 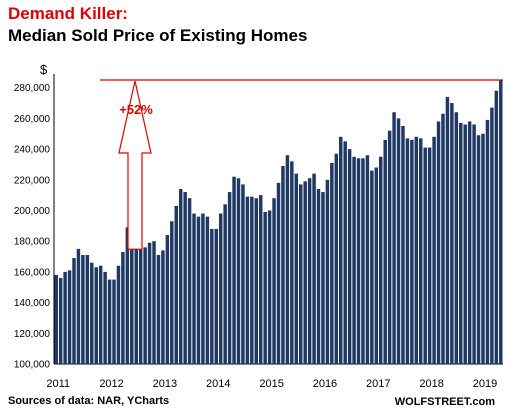 I want to click on x-tick-label: 2016, so click(x=325, y=384).